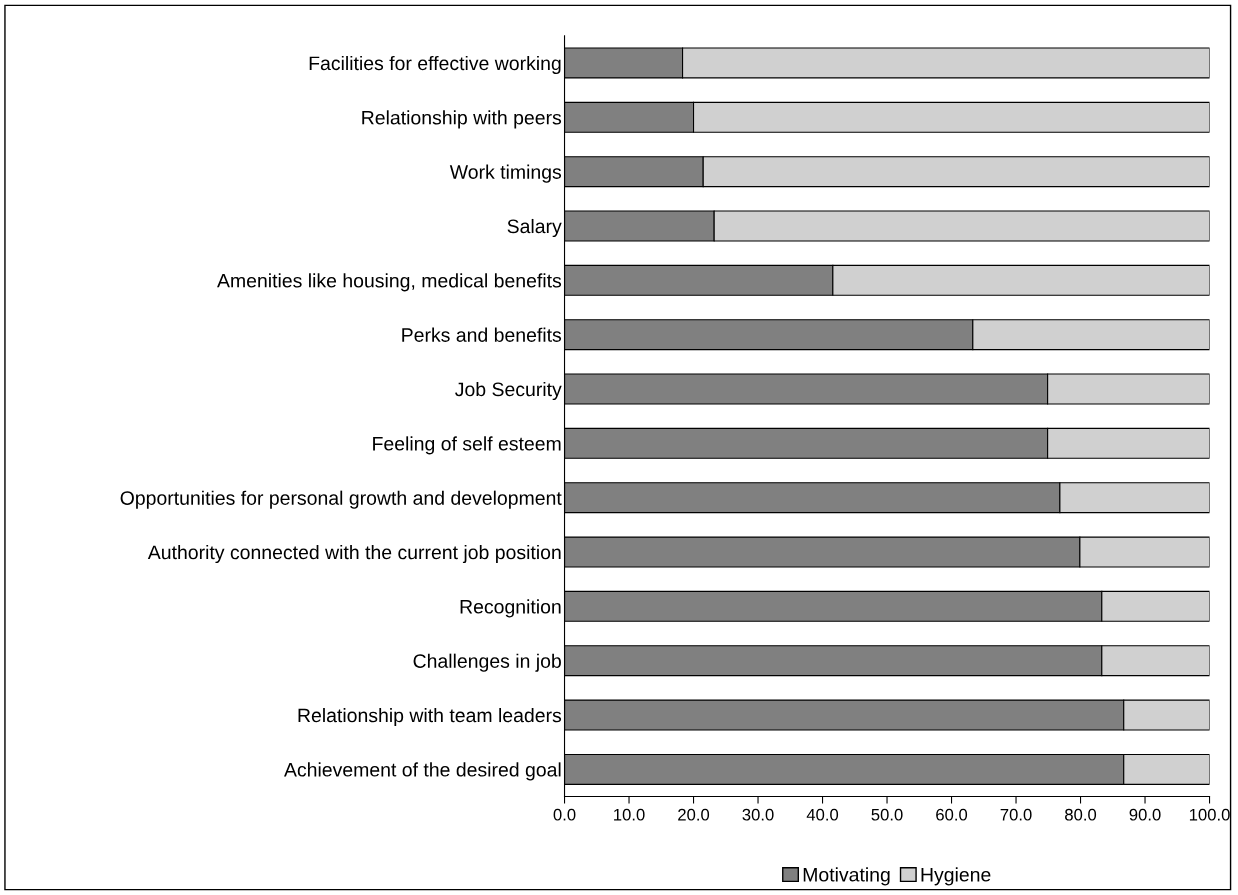 The image size is (1238, 895). What do you see at coordinates (758, 814) in the screenshot?
I see `x-tick-label: 30.0` at bounding box center [758, 814].